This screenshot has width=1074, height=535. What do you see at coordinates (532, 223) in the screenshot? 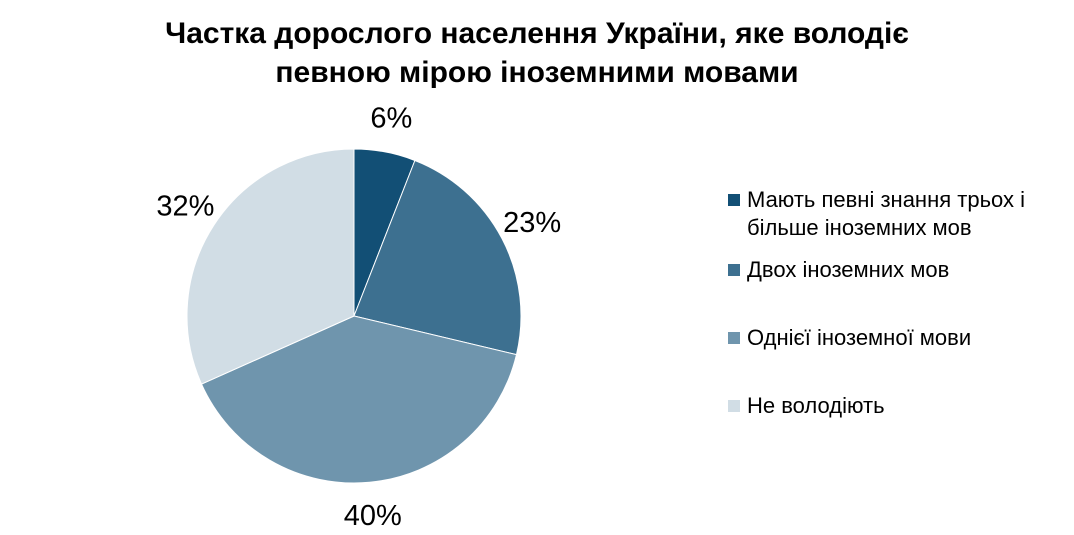
I see `data-label-two: 23%` at bounding box center [532, 223].